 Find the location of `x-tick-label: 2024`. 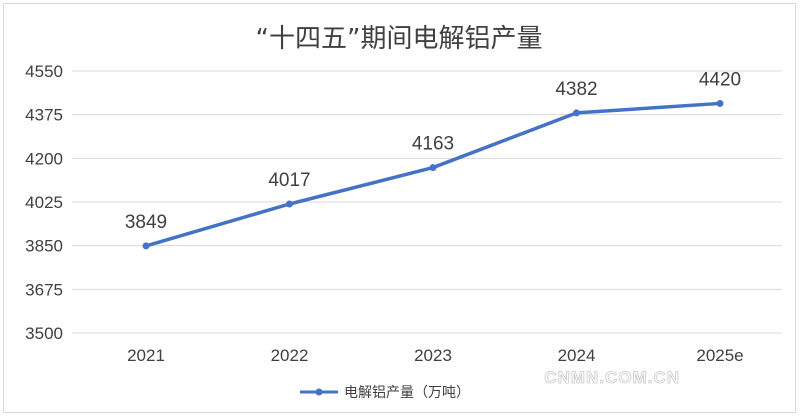

x-tick-label: 2024 is located at coordinates (577, 355).